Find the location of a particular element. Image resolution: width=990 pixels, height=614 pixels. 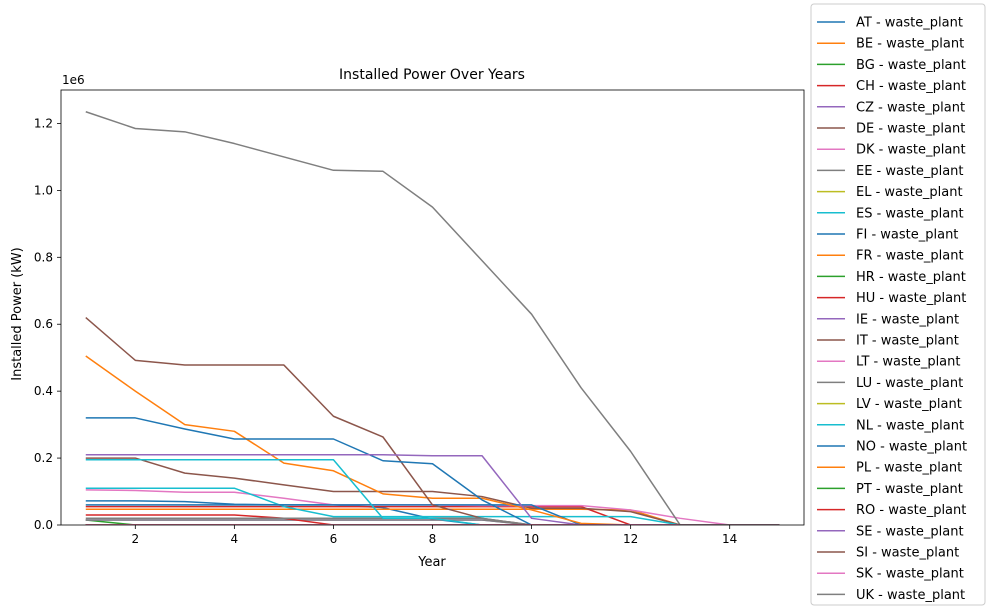

legend-label: EE - waste_plant is located at coordinates (910, 171).